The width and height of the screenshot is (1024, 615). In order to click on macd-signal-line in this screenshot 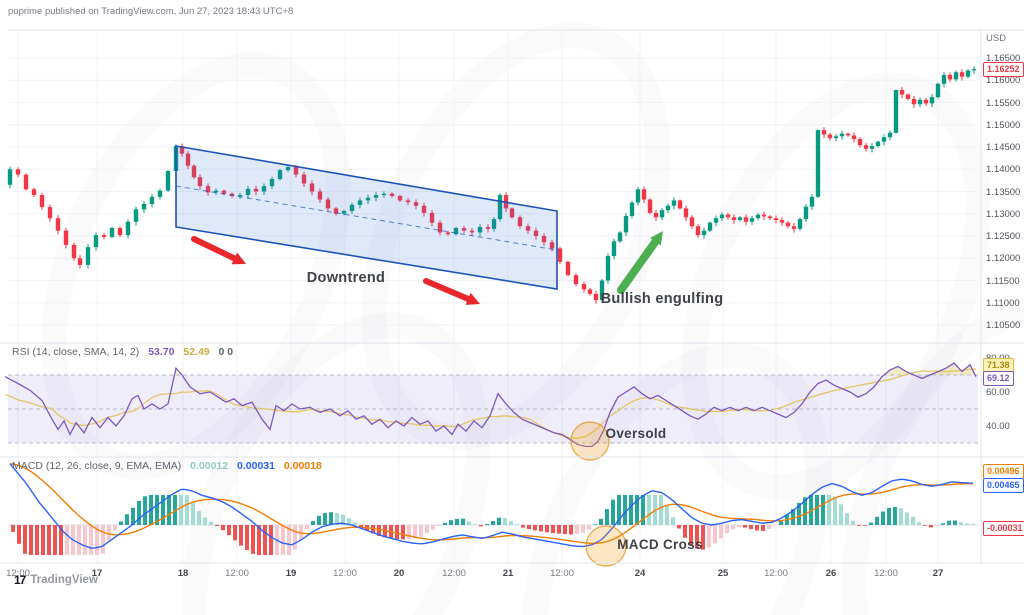, I will do `click(491, 504)`.